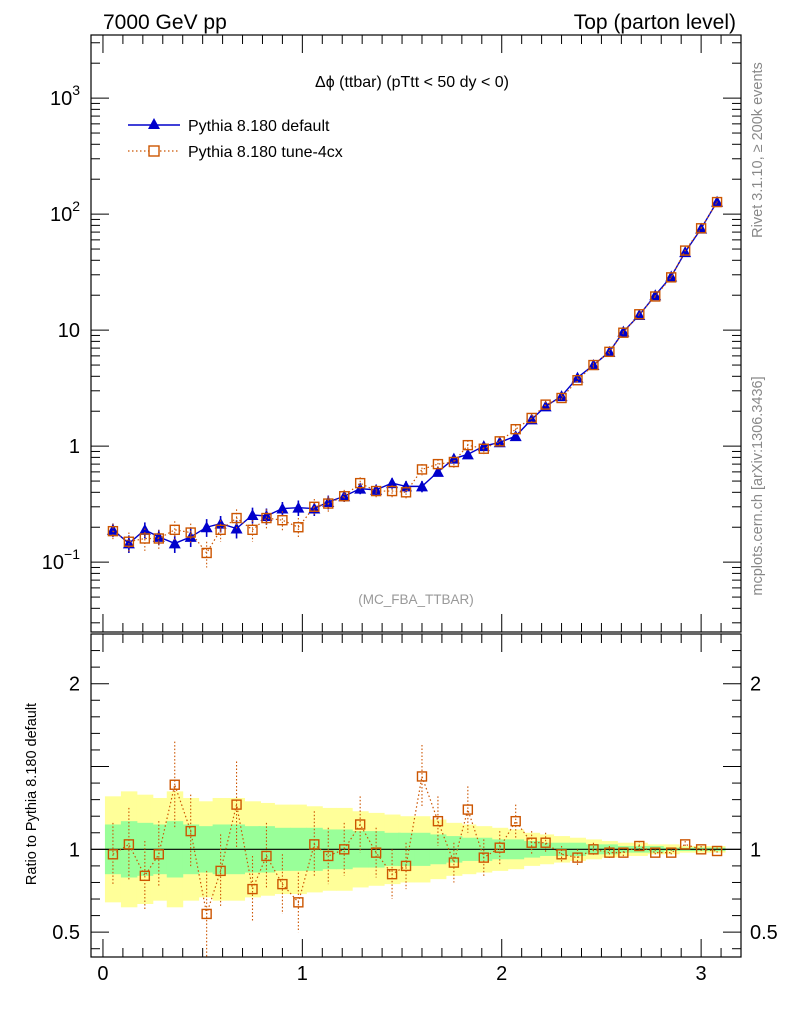 This screenshot has height=1029, width=786. I want to click on ratio-series-line-tune-4cx, so click(415, 844).